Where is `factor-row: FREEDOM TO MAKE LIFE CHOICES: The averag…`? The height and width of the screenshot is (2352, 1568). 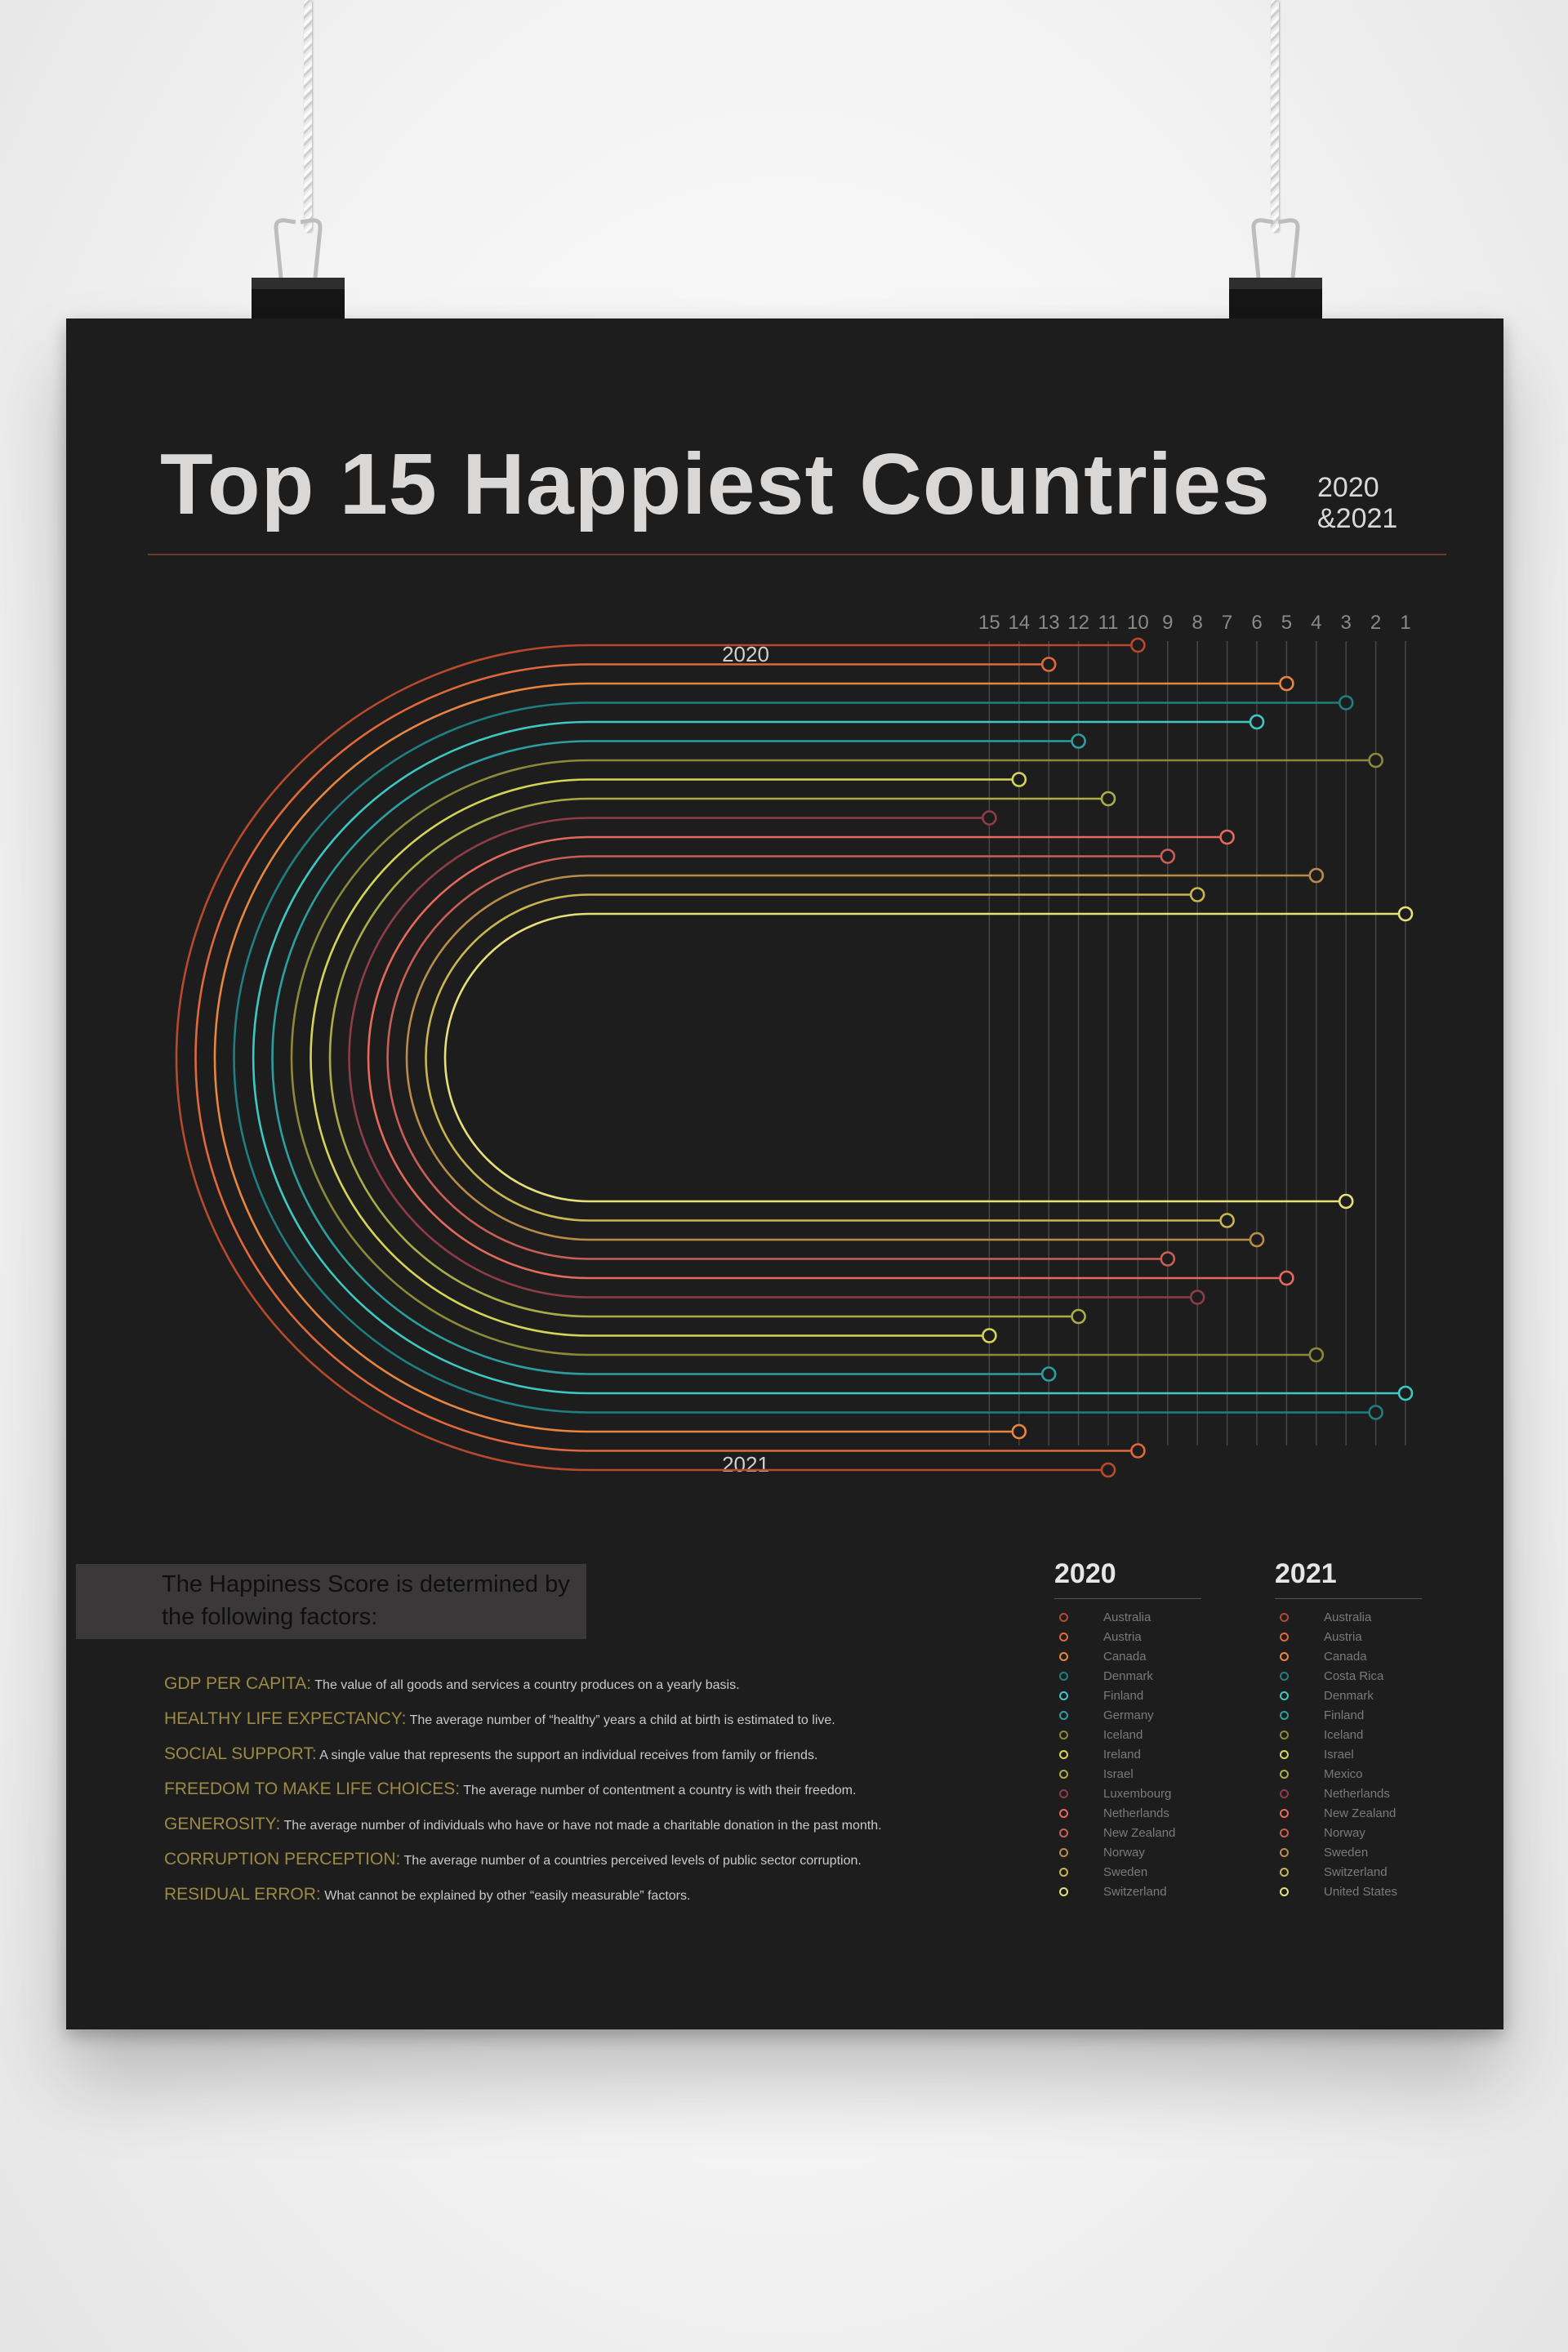 factor-row: FREEDOM TO MAKE LIFE CHOICES: The averag… is located at coordinates (613, 1788).